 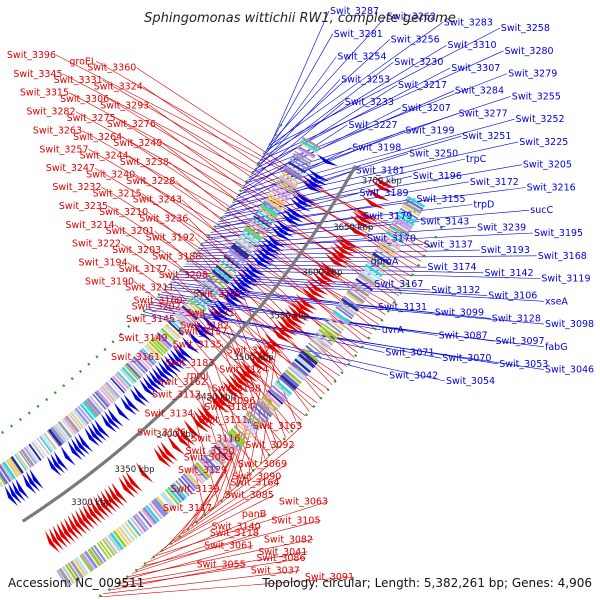 I want to click on kbp-tick-label: 3700 kbp, so click(x=382, y=182).